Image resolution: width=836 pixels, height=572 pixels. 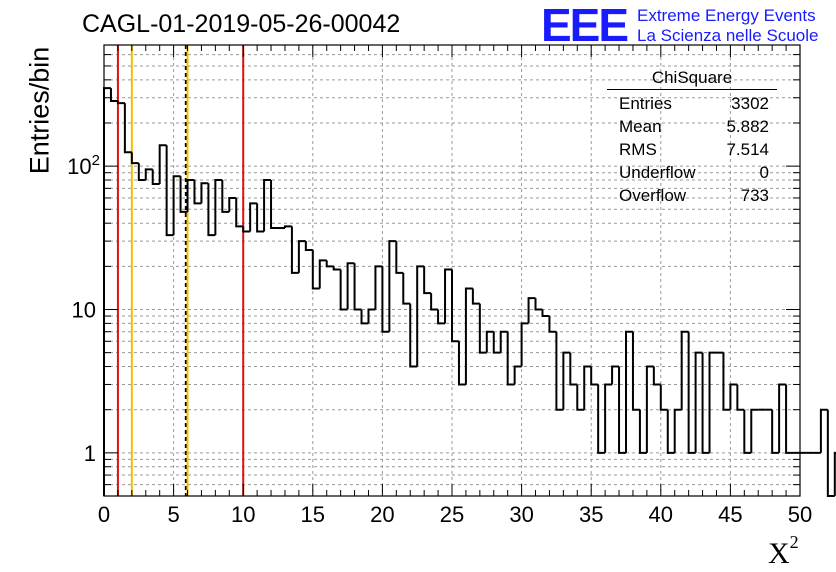 I want to click on x-tick-label: 0, so click(x=104, y=514).